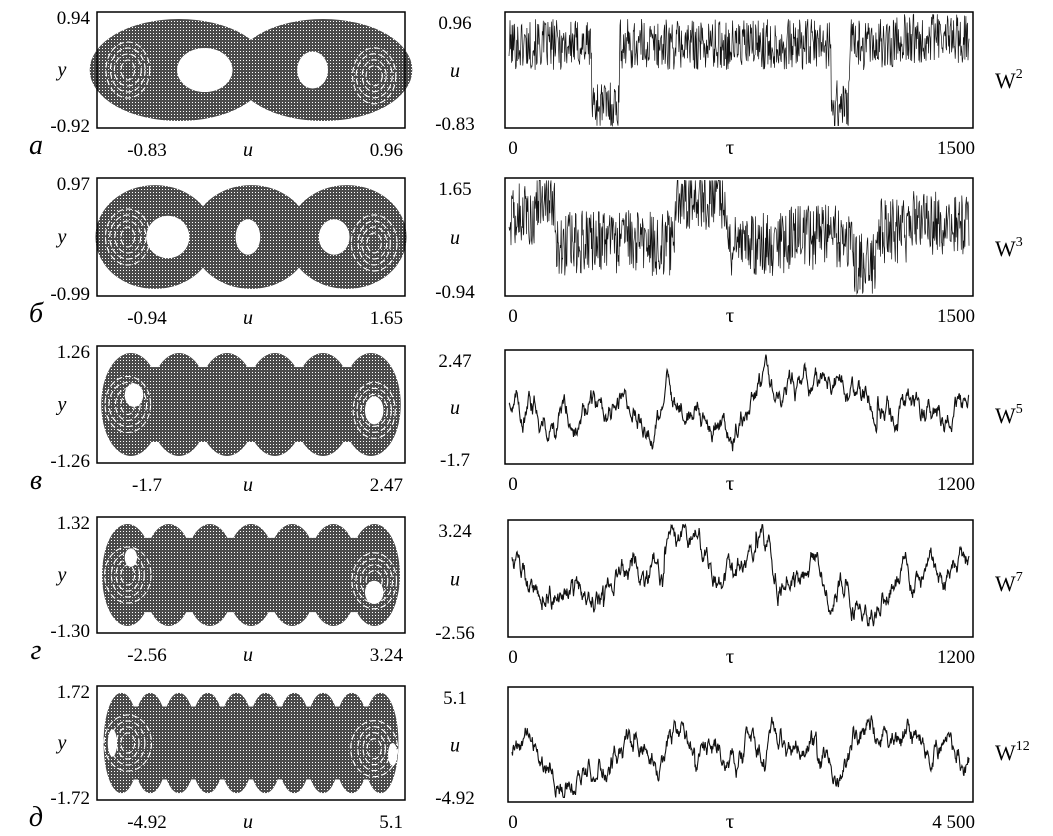 This screenshot has width=1053, height=836. Describe the element at coordinates (147, 150) in the screenshot. I see `portrait-x-tick-left: -0.83` at that location.